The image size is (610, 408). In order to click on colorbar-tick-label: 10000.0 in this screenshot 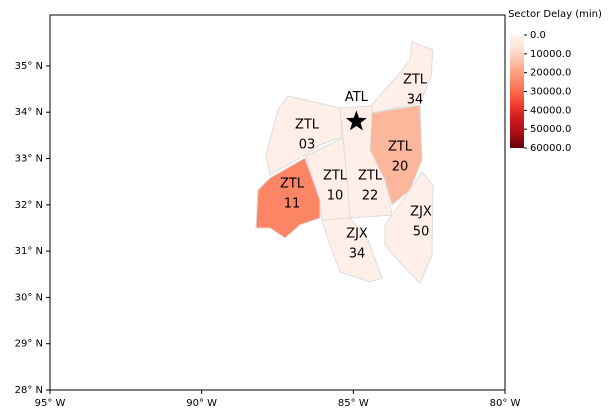, I will do `click(550, 54)`.